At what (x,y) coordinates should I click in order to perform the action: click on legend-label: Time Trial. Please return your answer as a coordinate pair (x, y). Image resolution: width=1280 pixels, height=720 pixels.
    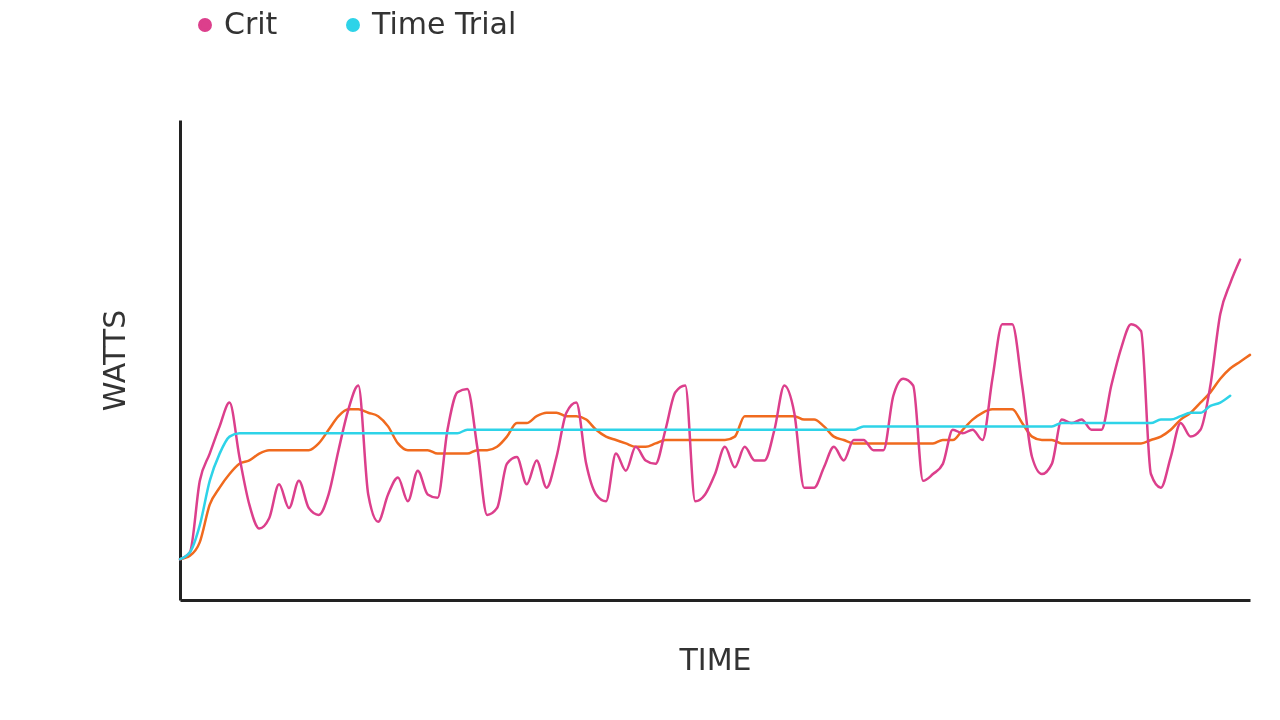
    Looking at the image, I should click on (444, 23).